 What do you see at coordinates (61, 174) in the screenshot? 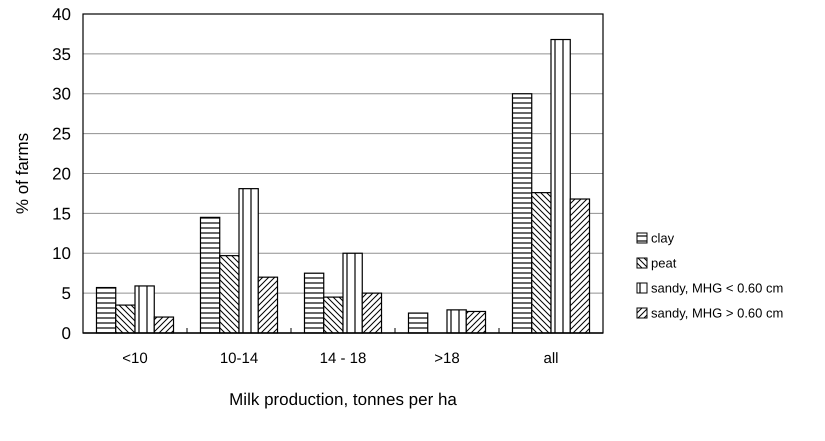
I see `y-tick-label: 20` at bounding box center [61, 174].